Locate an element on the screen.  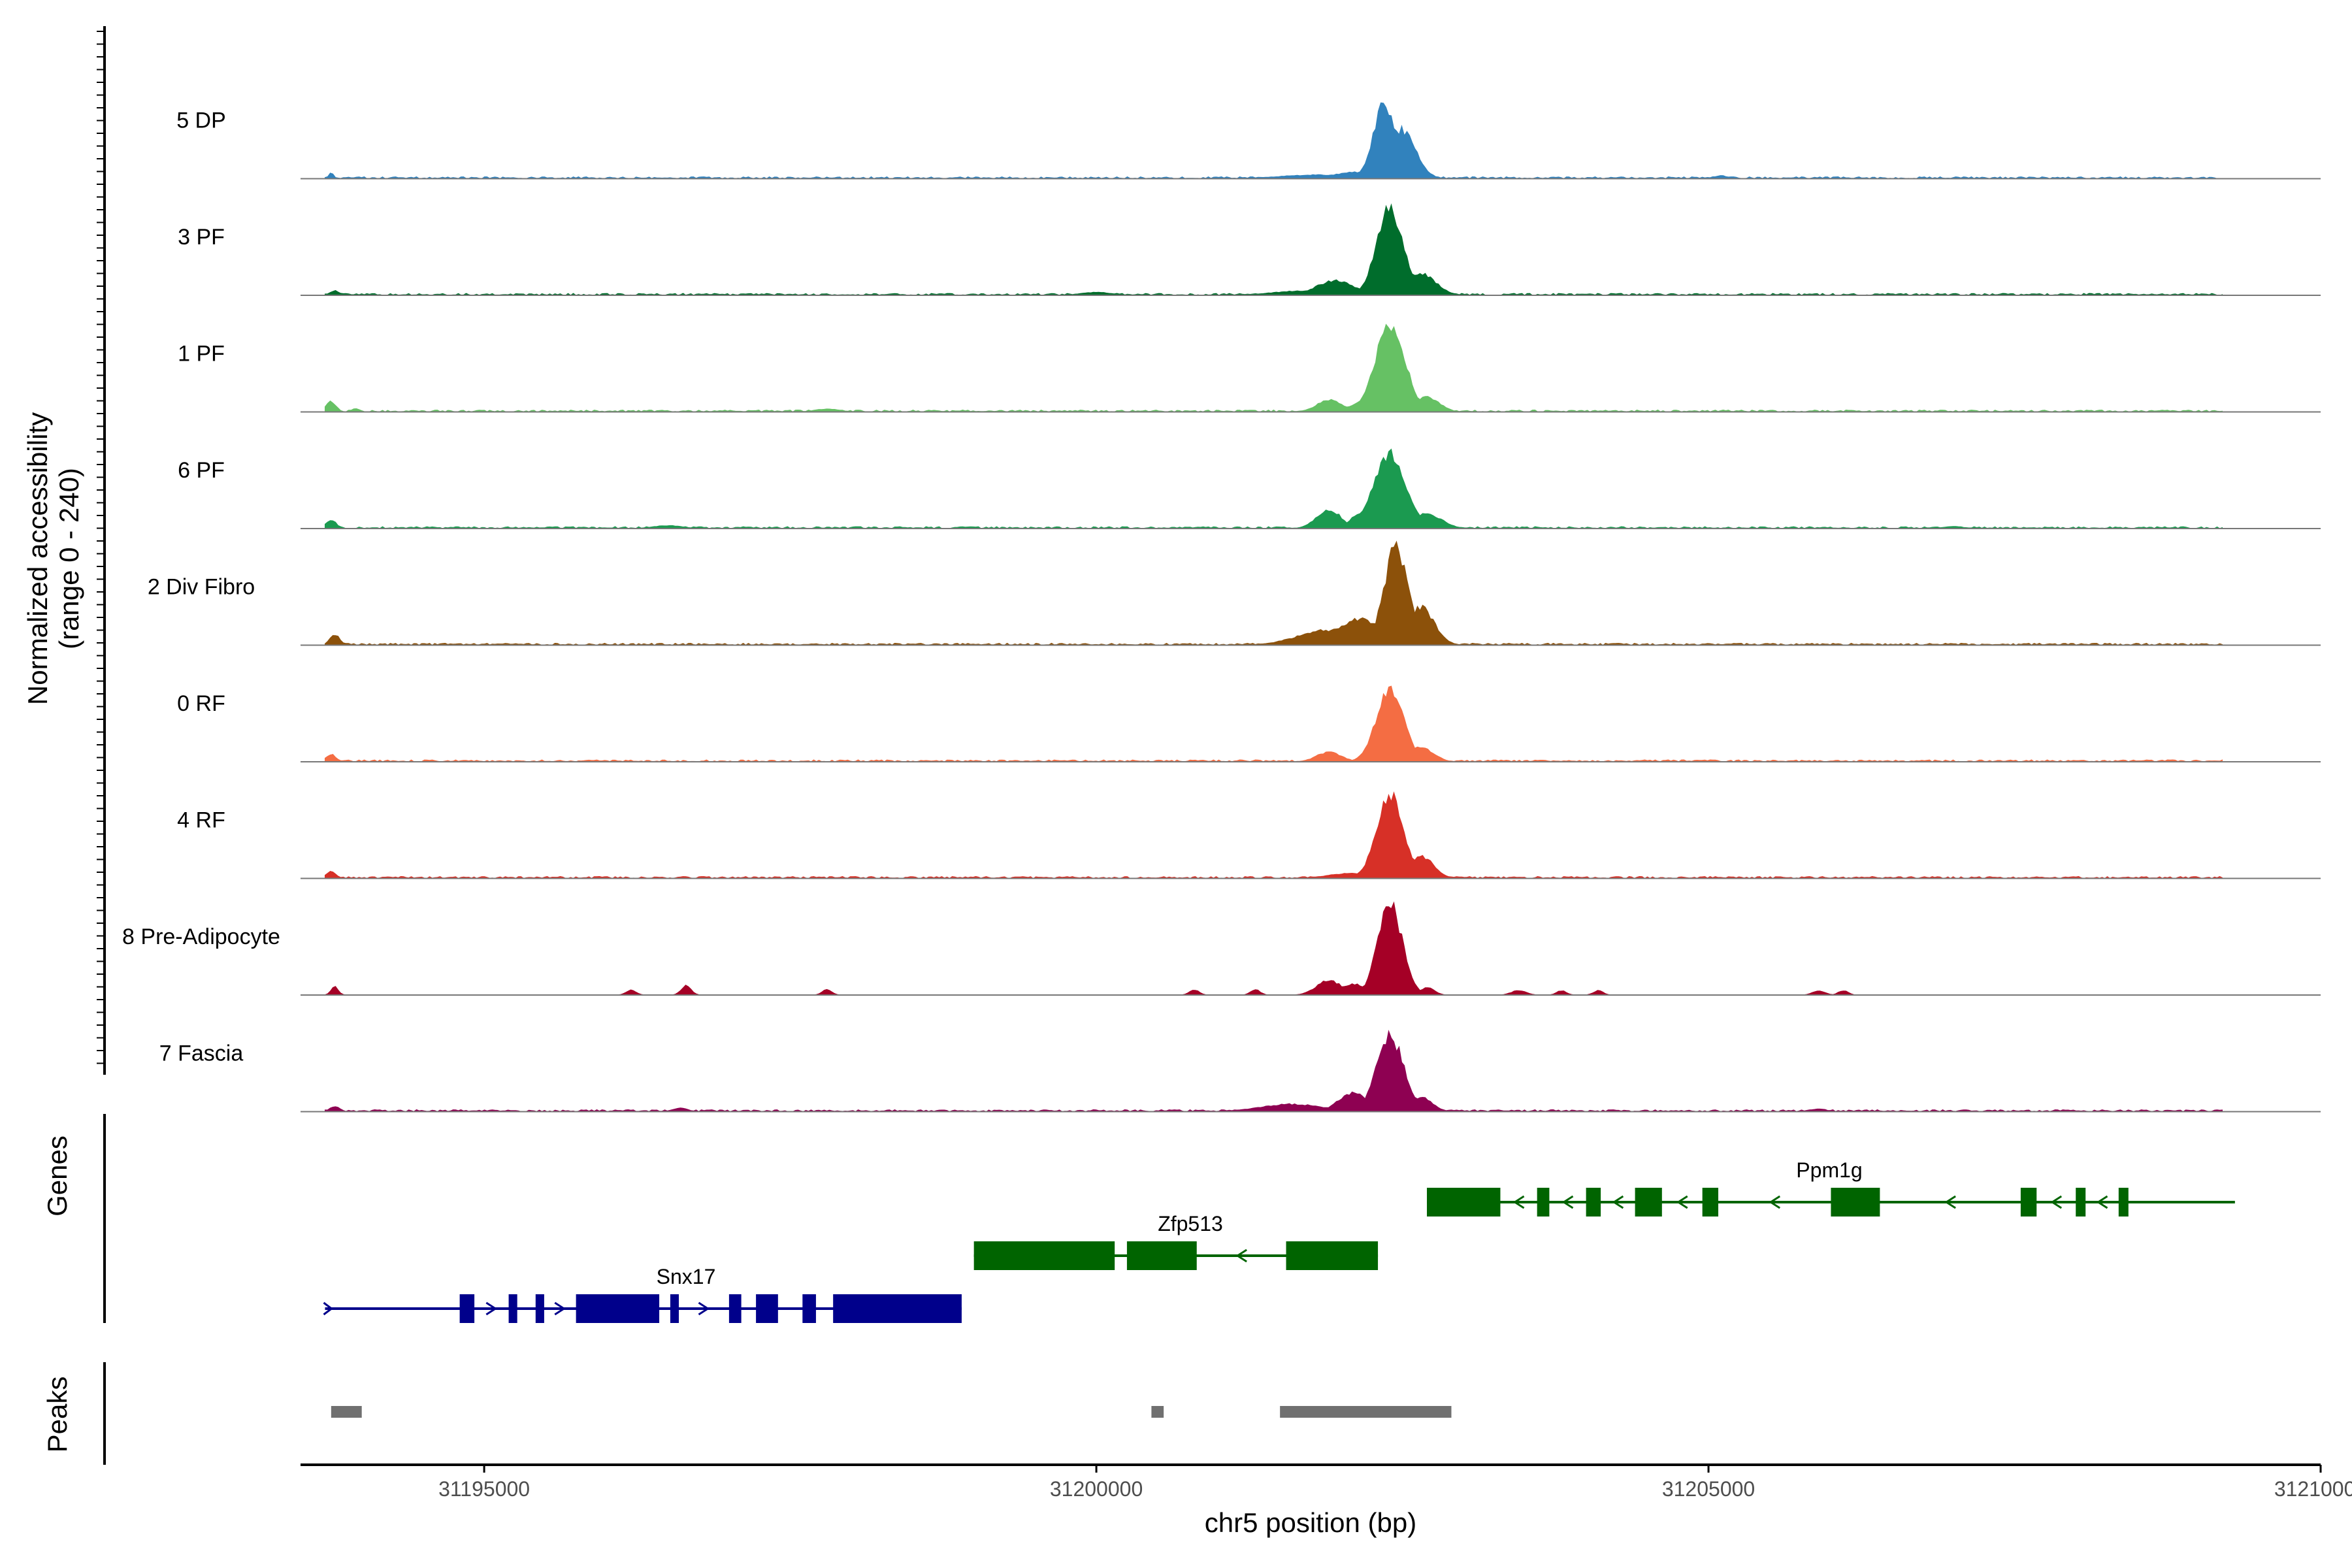
x-axis-title: chr5 position (bp) is located at coordinates (1311, 1522).